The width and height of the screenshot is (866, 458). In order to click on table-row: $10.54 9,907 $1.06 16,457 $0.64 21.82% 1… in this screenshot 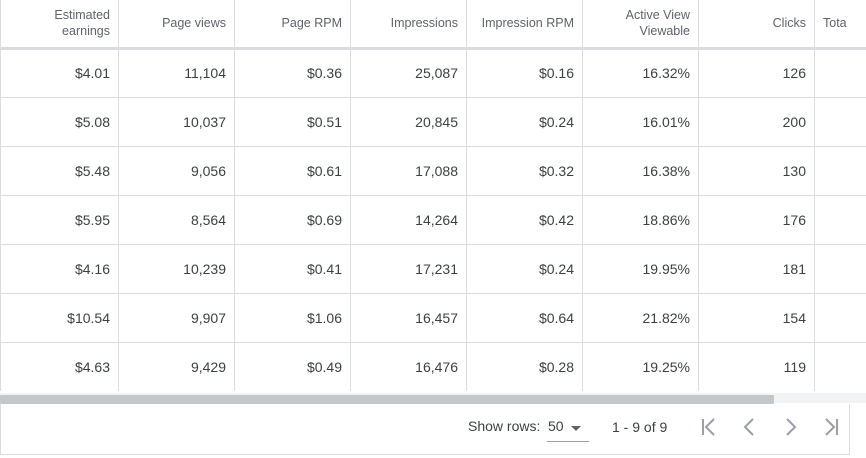, I will do `click(433, 318)`.